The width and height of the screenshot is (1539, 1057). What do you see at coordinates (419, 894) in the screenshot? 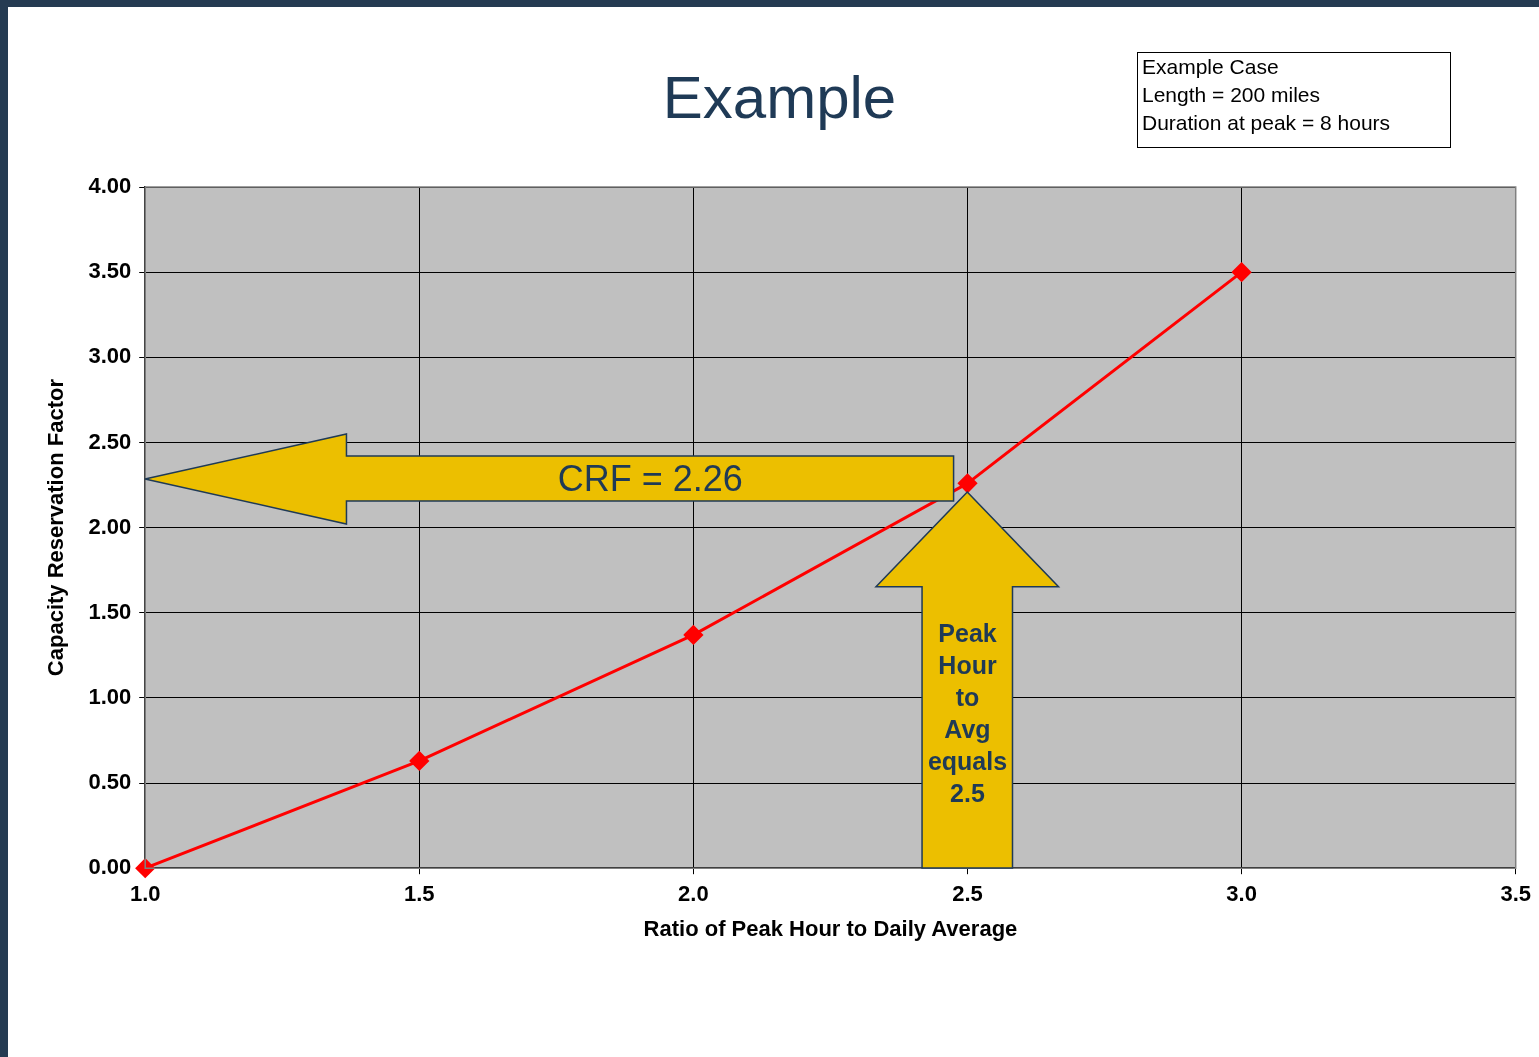
I see `x-tick-label: 1.5` at bounding box center [419, 894].